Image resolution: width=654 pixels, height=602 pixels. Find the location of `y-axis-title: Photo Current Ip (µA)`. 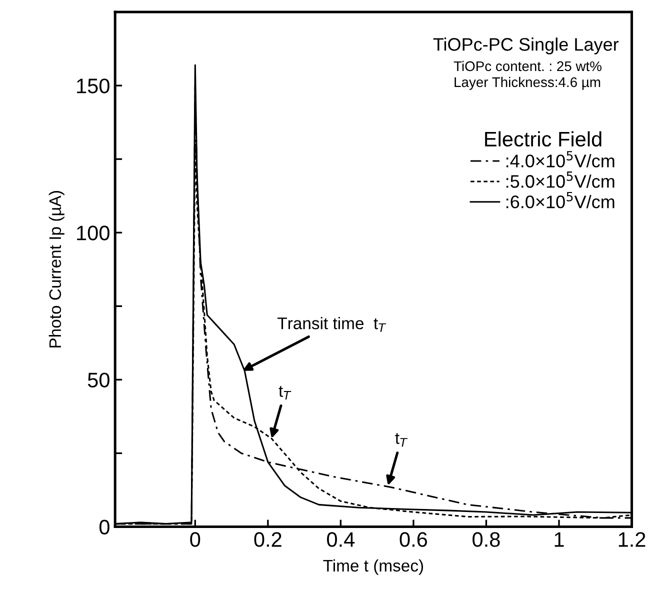

y-axis-title: Photo Current Ip (µA) is located at coordinates (56, 269).